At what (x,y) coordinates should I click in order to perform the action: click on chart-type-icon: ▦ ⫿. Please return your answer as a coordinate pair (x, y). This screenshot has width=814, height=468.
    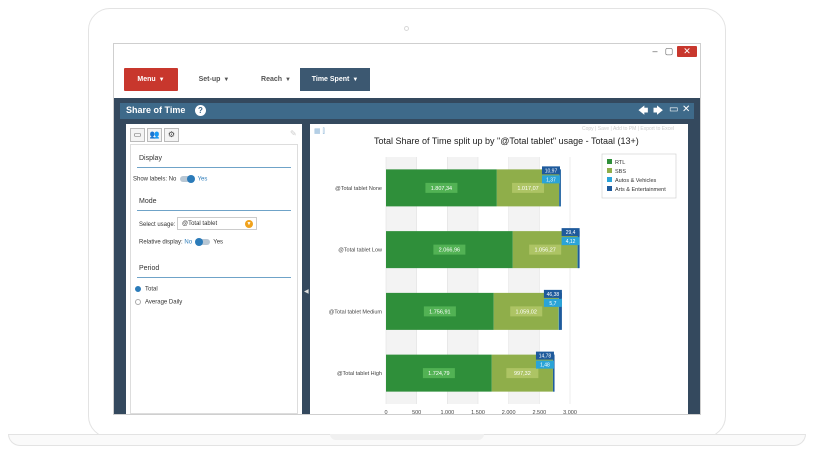
    Looking at the image, I should click on (319, 131).